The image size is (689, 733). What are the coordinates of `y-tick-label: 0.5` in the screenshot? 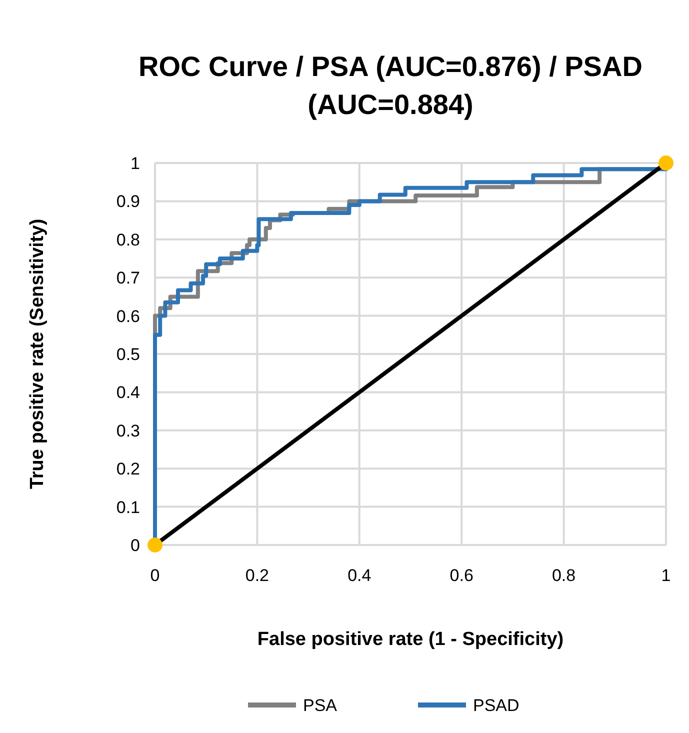 It's located at (128, 354).